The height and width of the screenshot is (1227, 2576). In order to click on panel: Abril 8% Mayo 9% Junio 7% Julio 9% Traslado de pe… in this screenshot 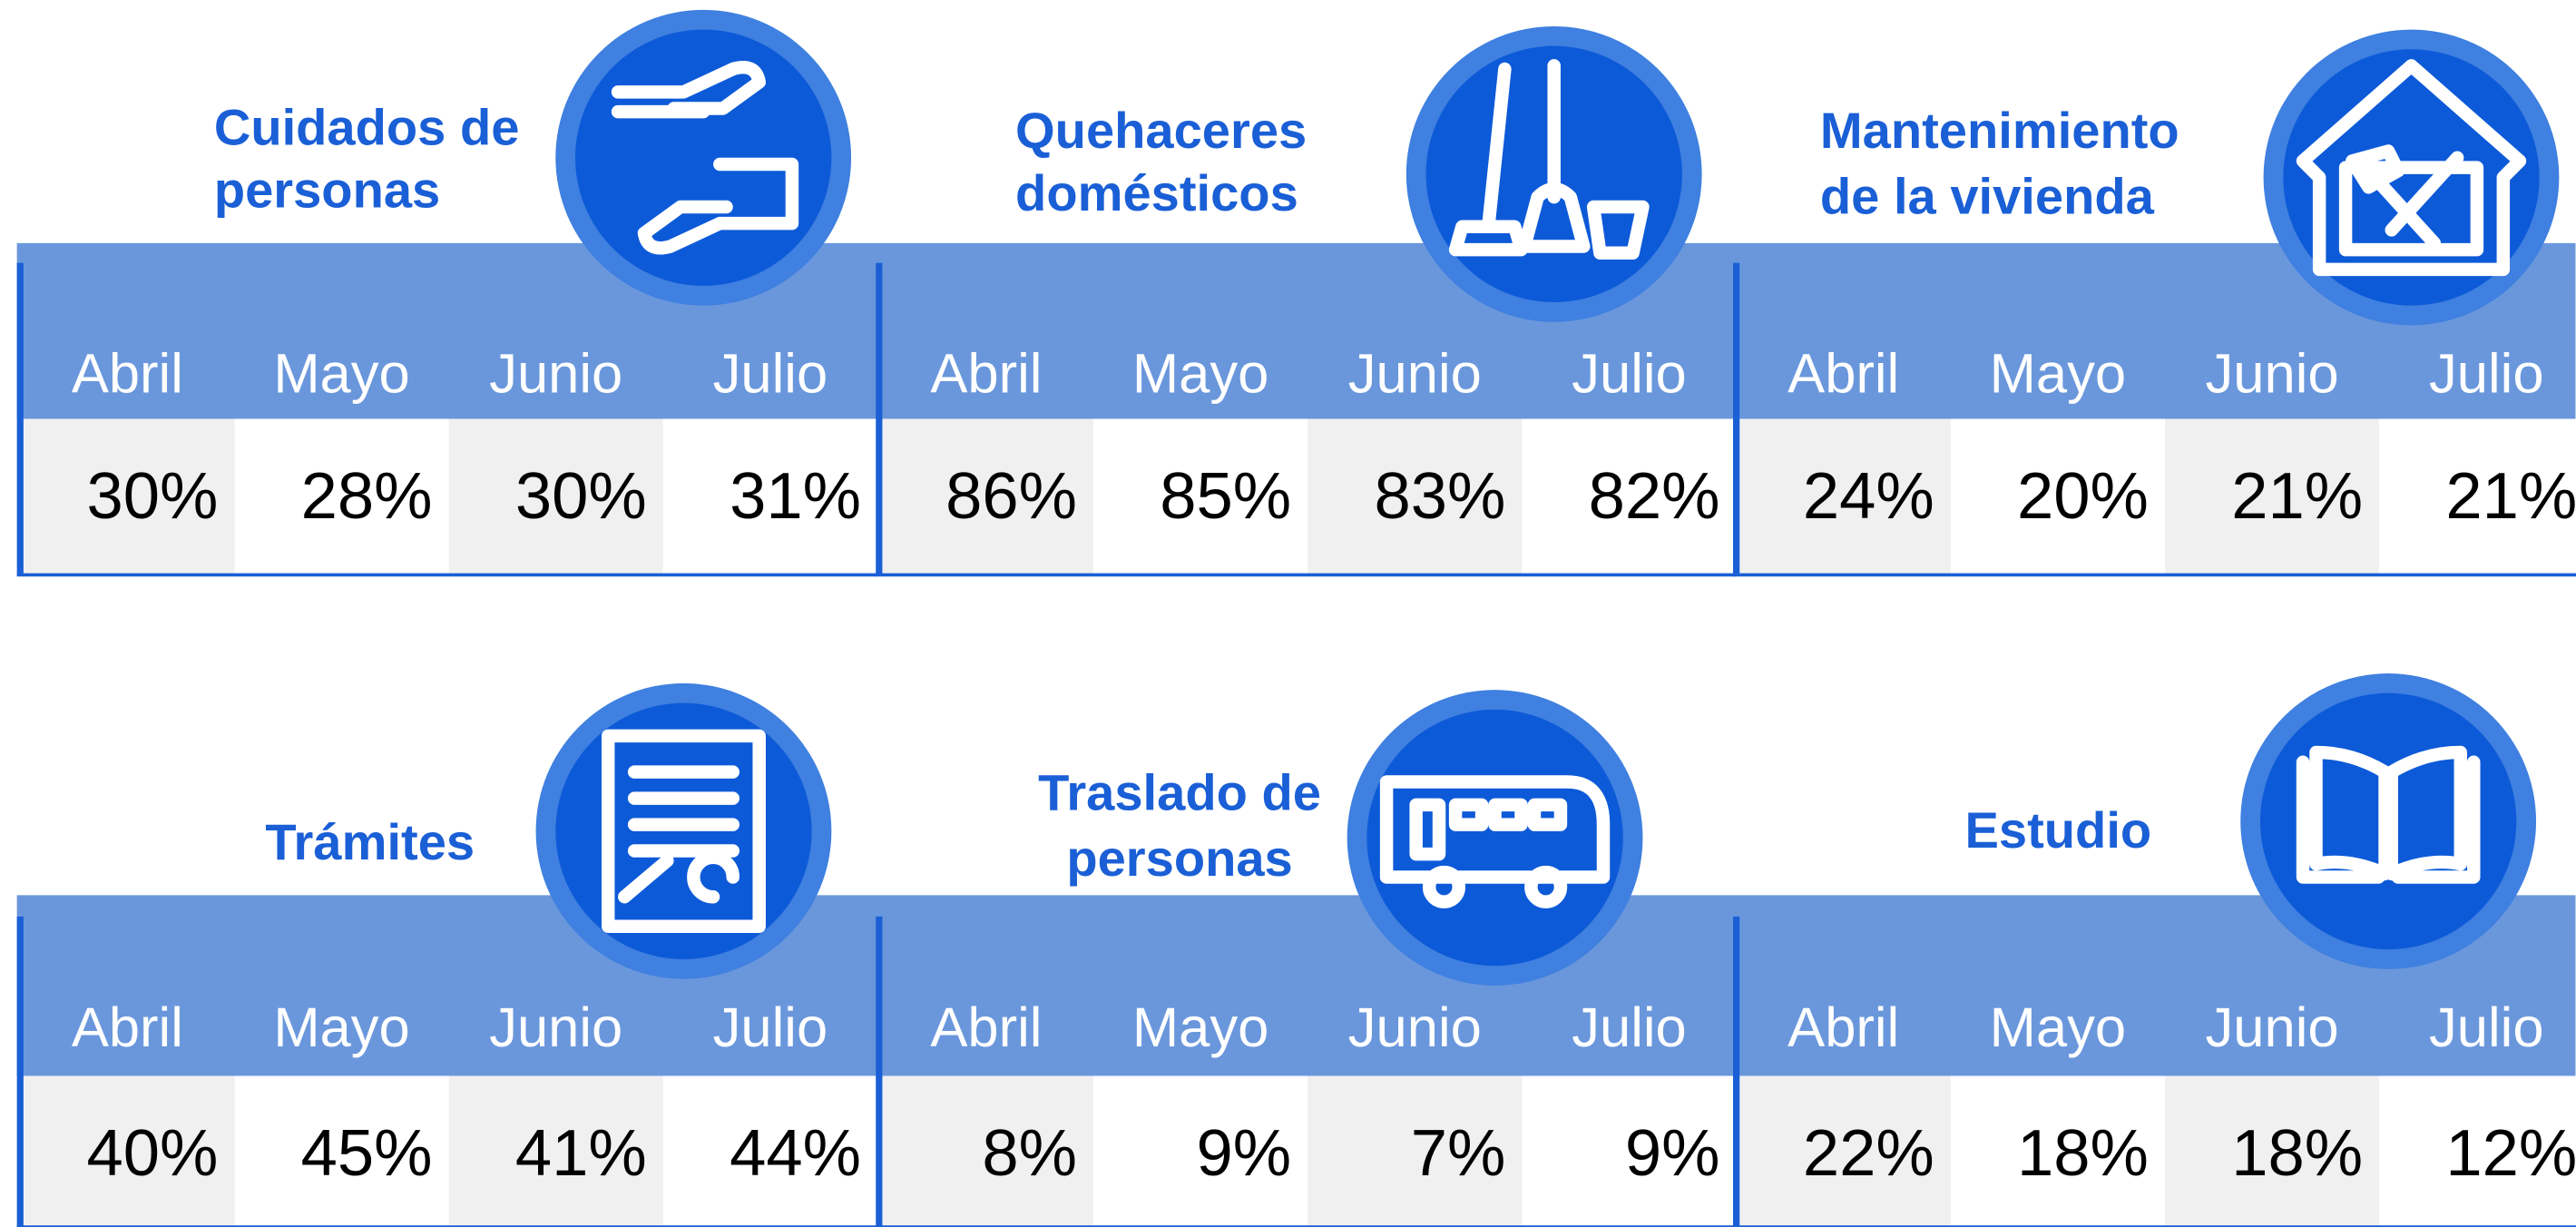, I will do `click(1306, 959)`.